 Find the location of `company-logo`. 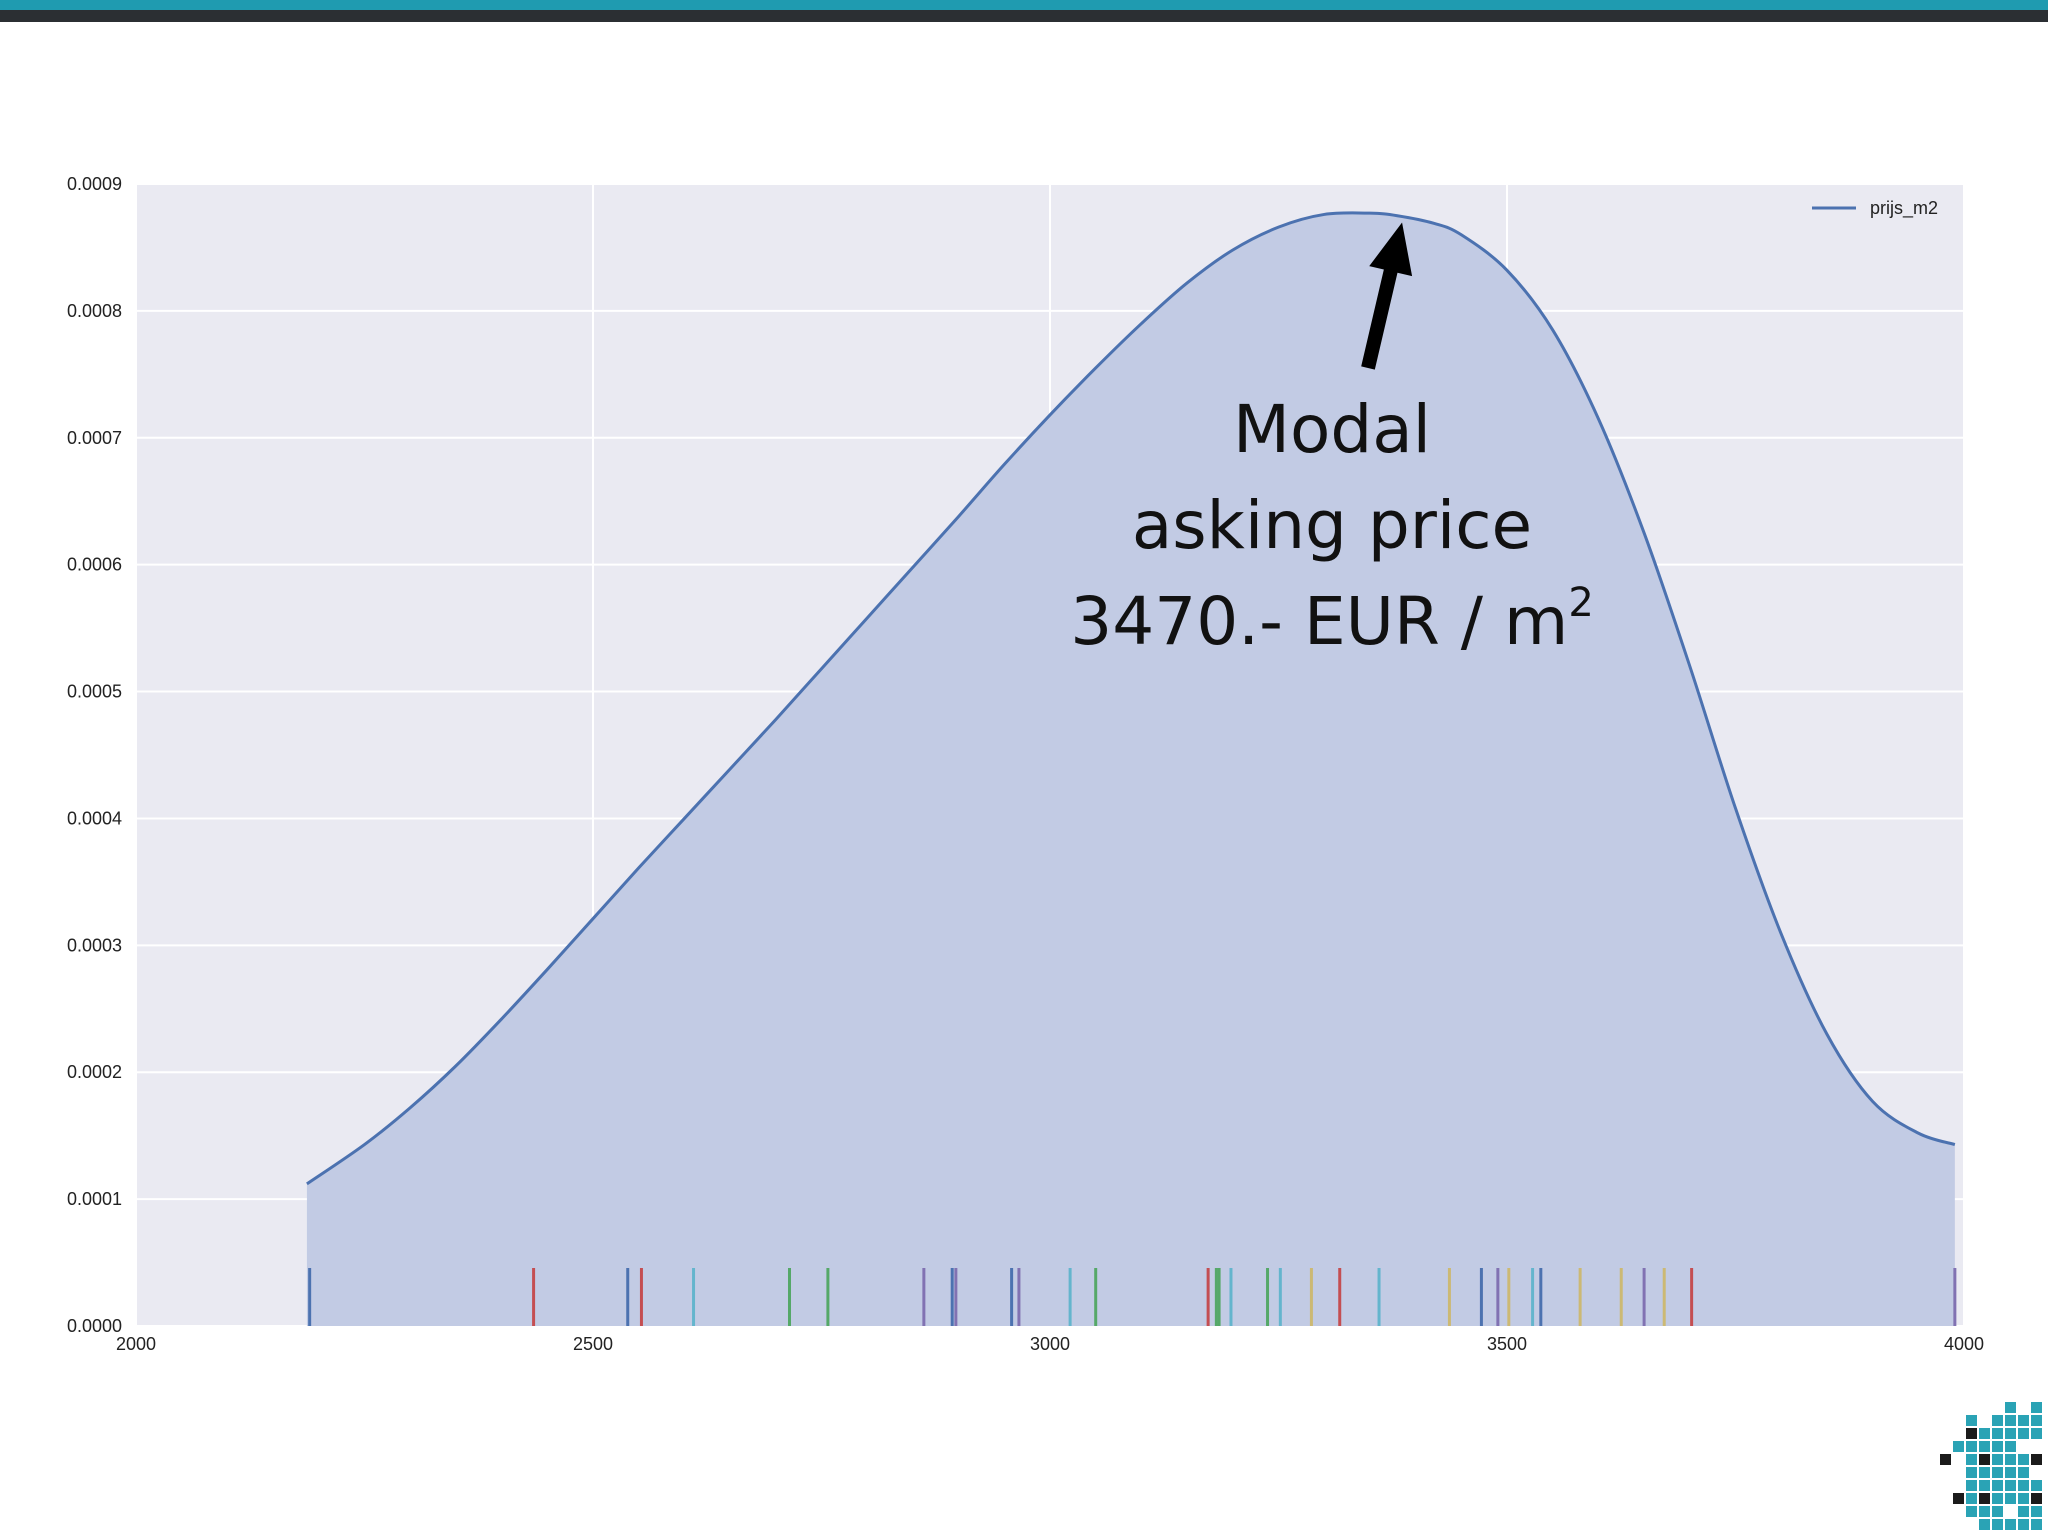

company-logo is located at coordinates (1991, 1466).